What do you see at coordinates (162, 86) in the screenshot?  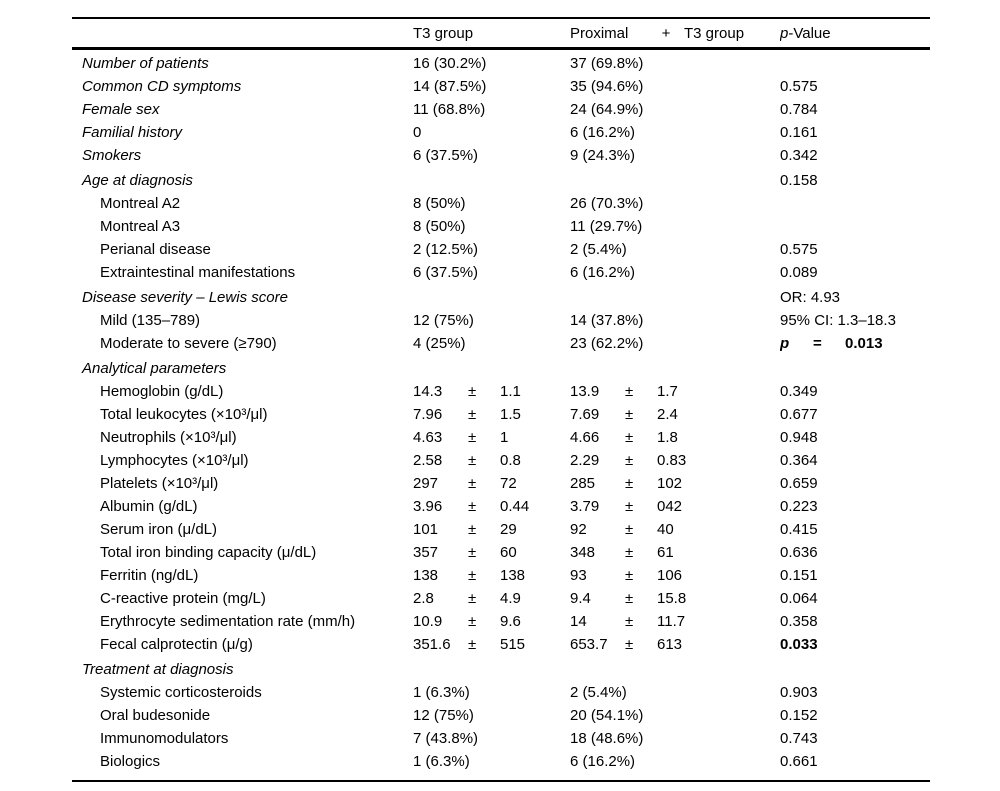 I see `row-label: Common CD symptoms` at bounding box center [162, 86].